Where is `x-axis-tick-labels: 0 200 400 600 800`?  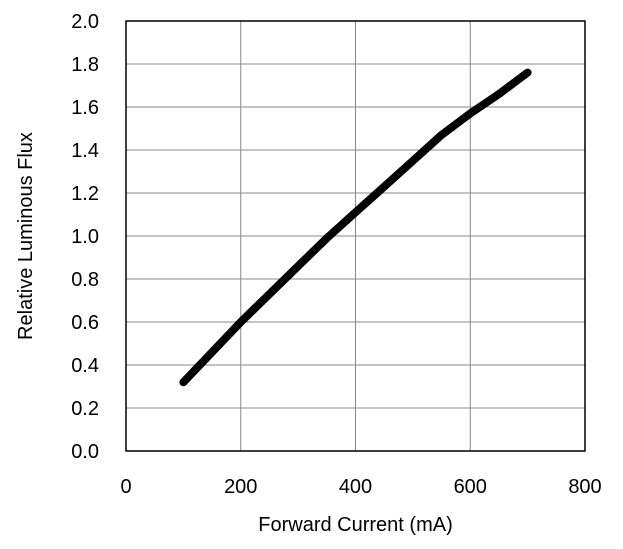 x-axis-tick-labels: 0 200 400 600 800 is located at coordinates (360, 487).